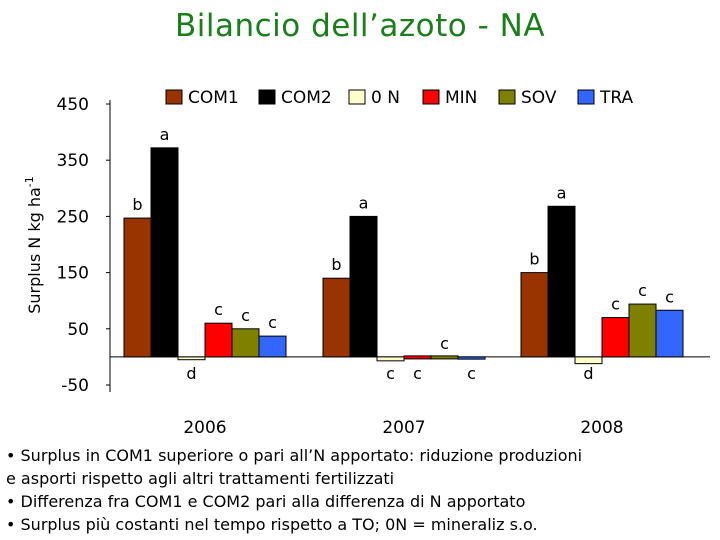  I want to click on legend-swatch-tra, so click(586, 97).